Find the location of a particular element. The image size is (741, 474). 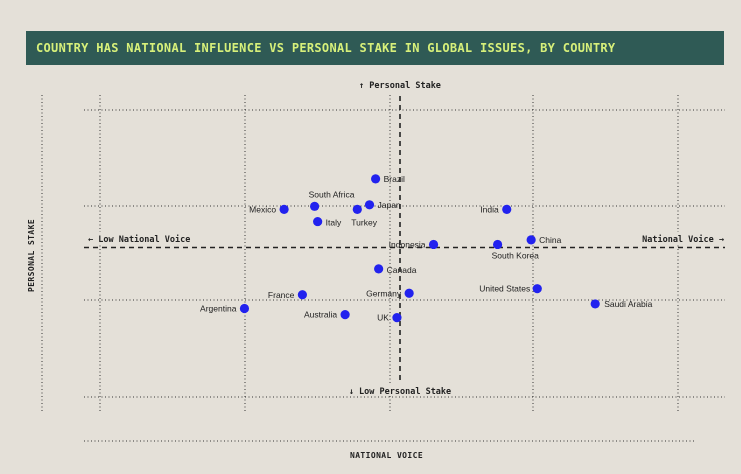

point-label: Italy is located at coordinates (334, 223).